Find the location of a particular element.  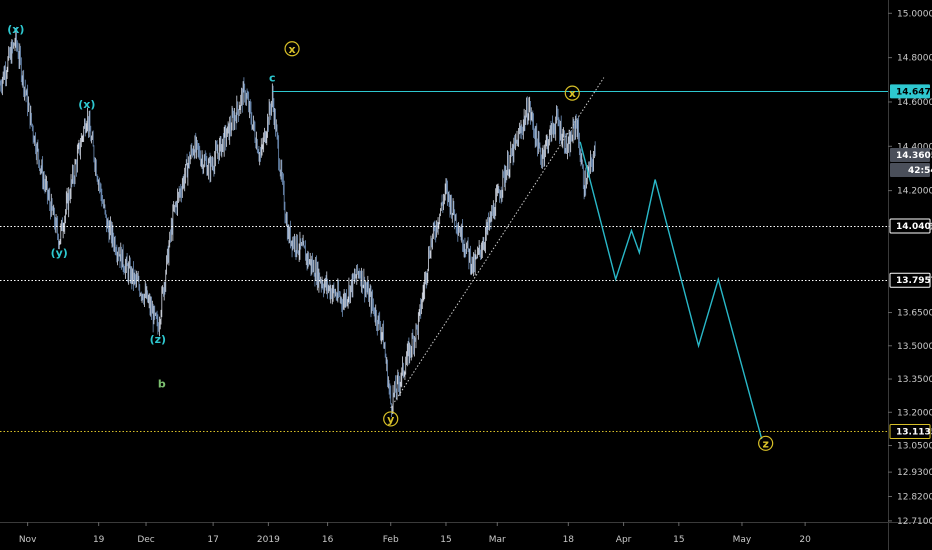

price-tick-label-8: 13.35000 is located at coordinates (914, 380).